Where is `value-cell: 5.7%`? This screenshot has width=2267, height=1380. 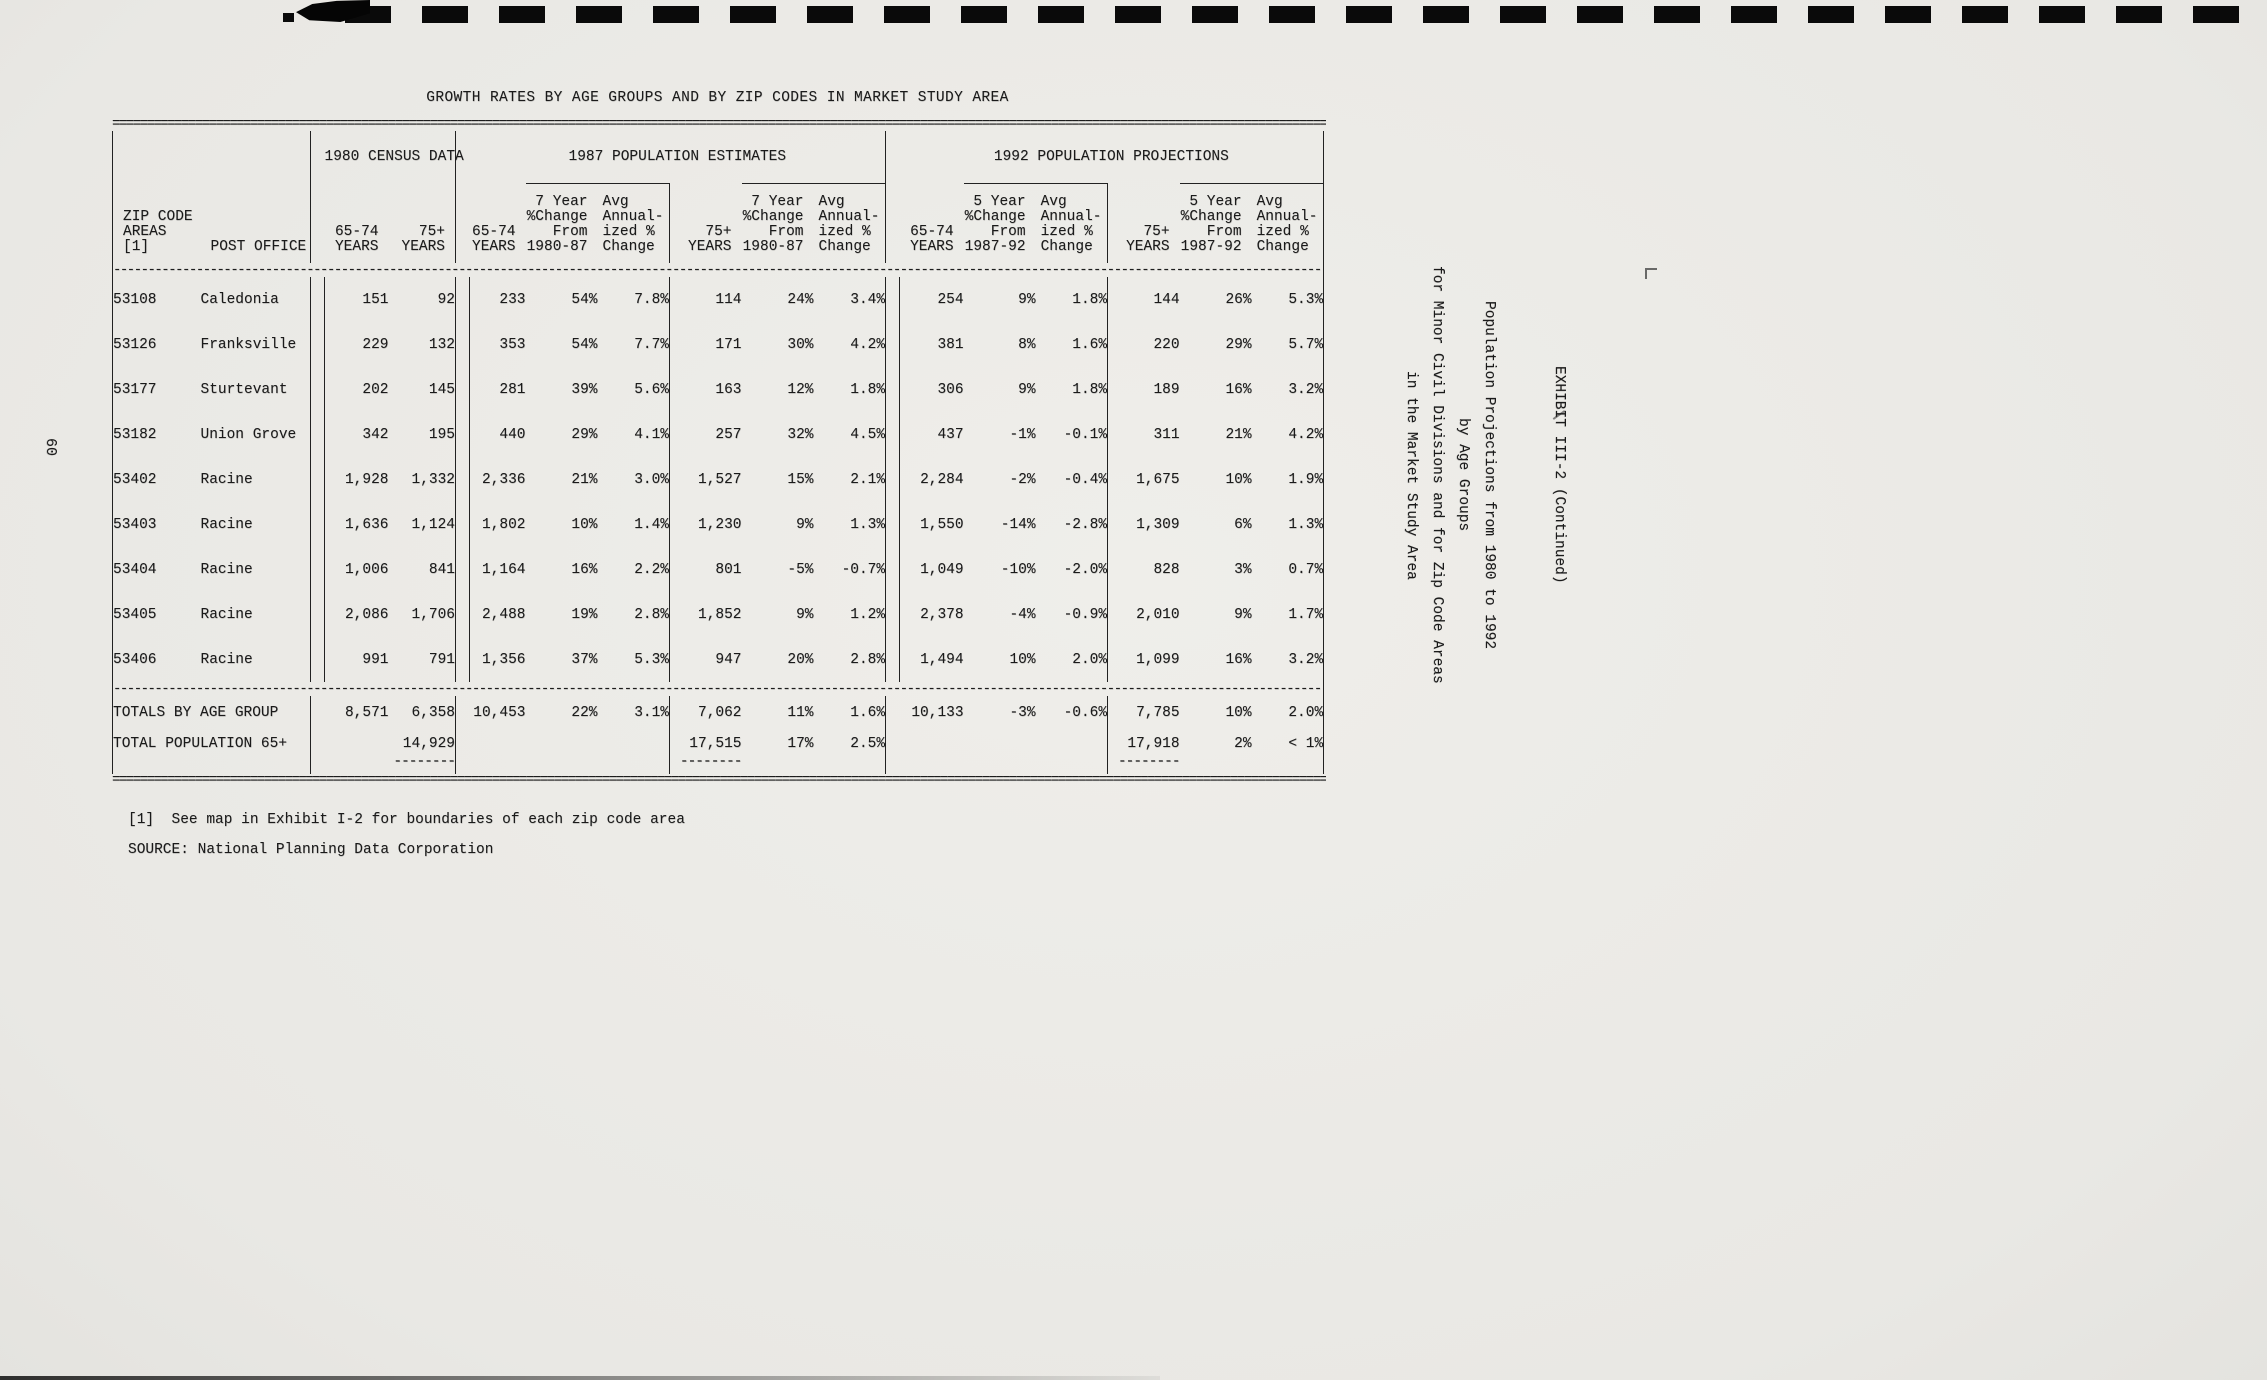
value-cell: 5.7% is located at coordinates (1306, 344).